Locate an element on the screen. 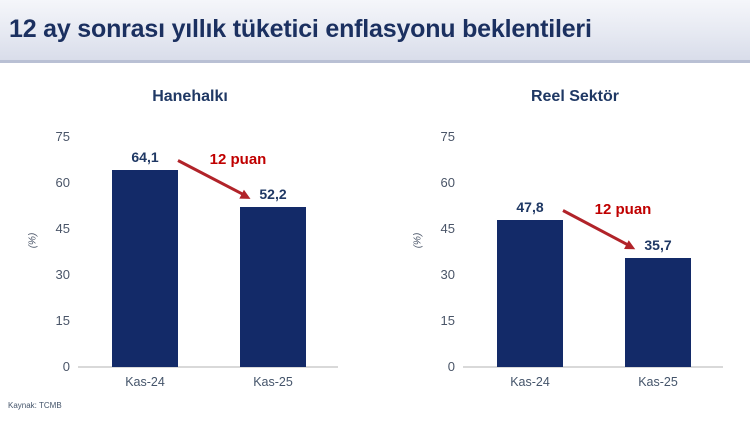 The width and height of the screenshot is (750, 421). bar-value-label: 35,7 is located at coordinates (658, 244).